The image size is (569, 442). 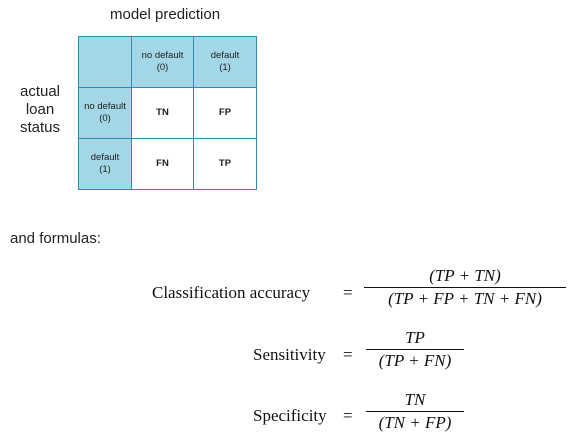 I want to click on row-header-code: (1), so click(x=105, y=169).